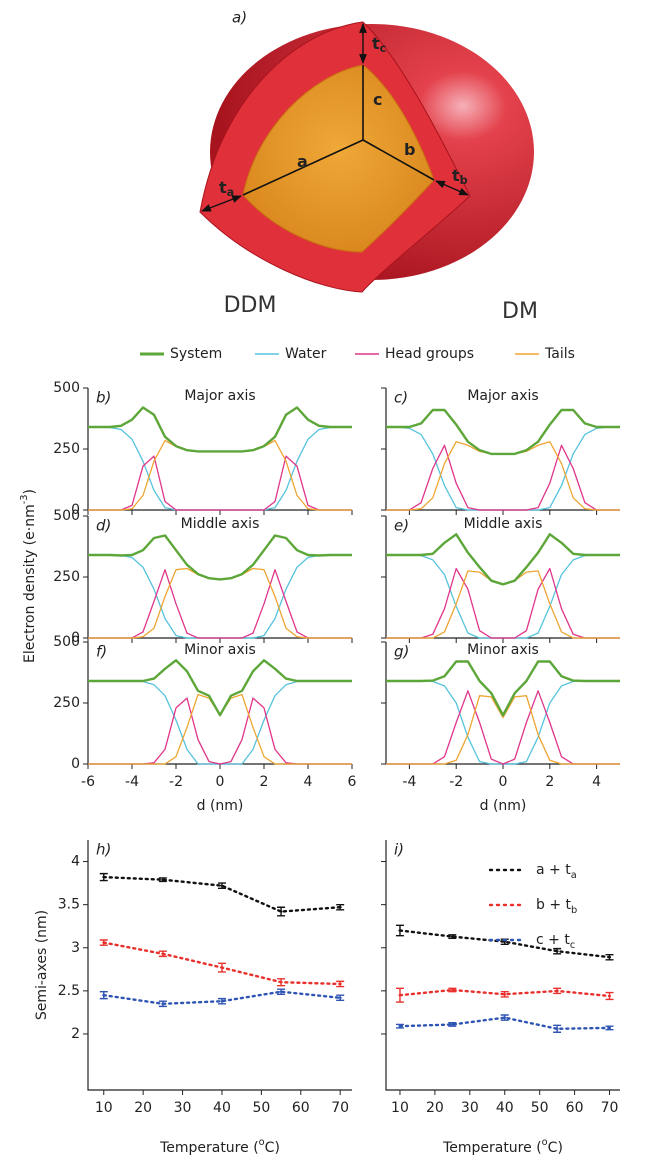 Image resolution: width=646 pixels, height=1173 pixels. I want to click on panel-label: b), so click(103, 398).